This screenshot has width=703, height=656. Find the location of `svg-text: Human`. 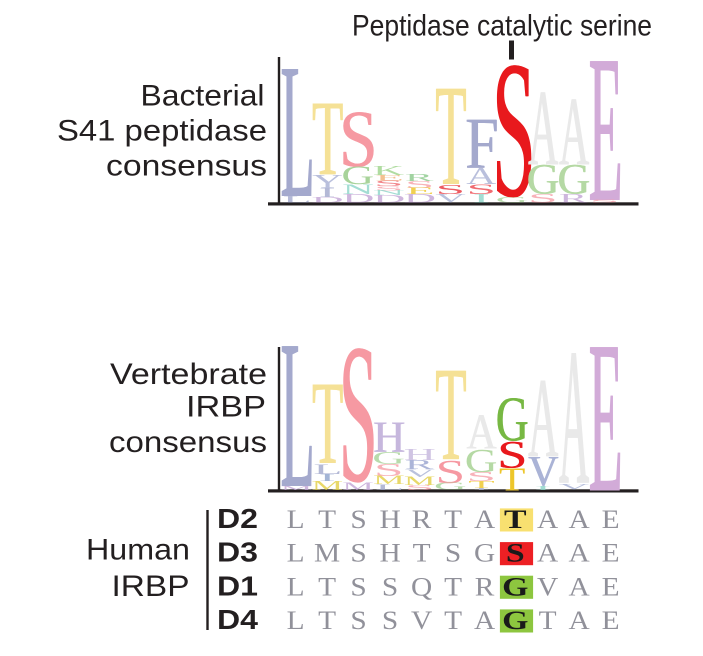

svg-text: Human is located at coordinates (138, 550).